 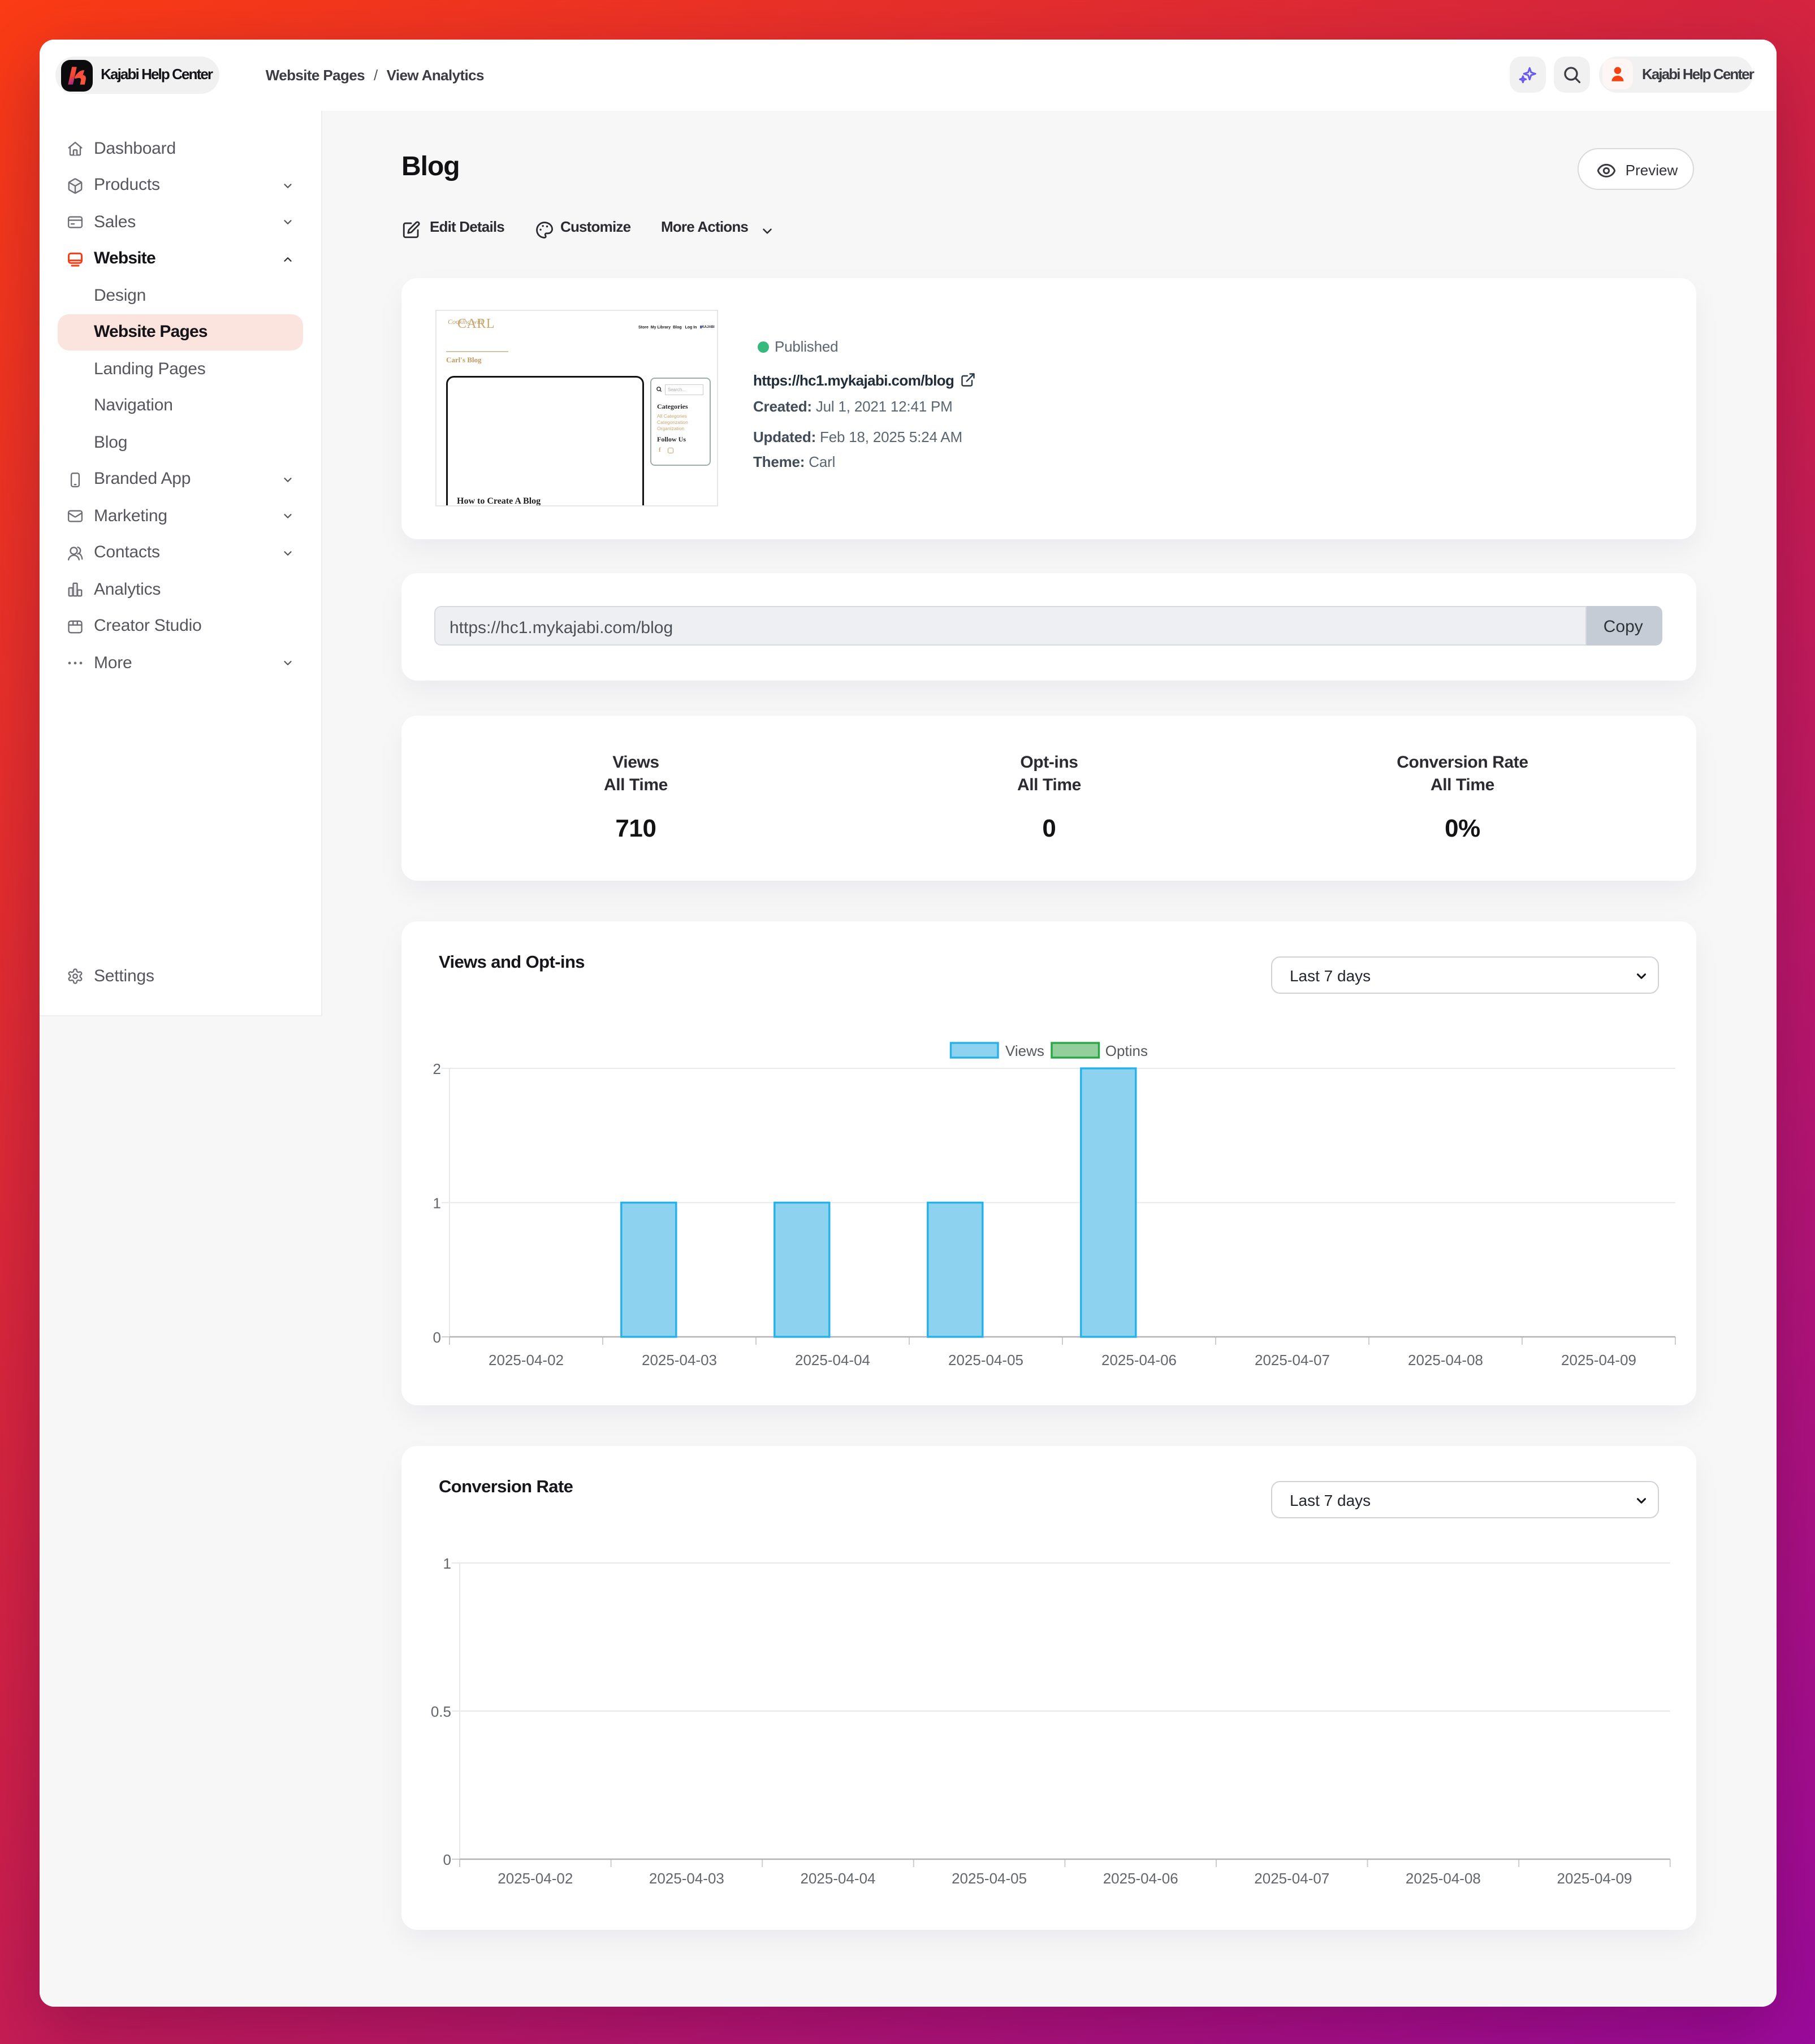 What do you see at coordinates (1025, 1050) in the screenshot?
I see `svg-text: Views` at bounding box center [1025, 1050].